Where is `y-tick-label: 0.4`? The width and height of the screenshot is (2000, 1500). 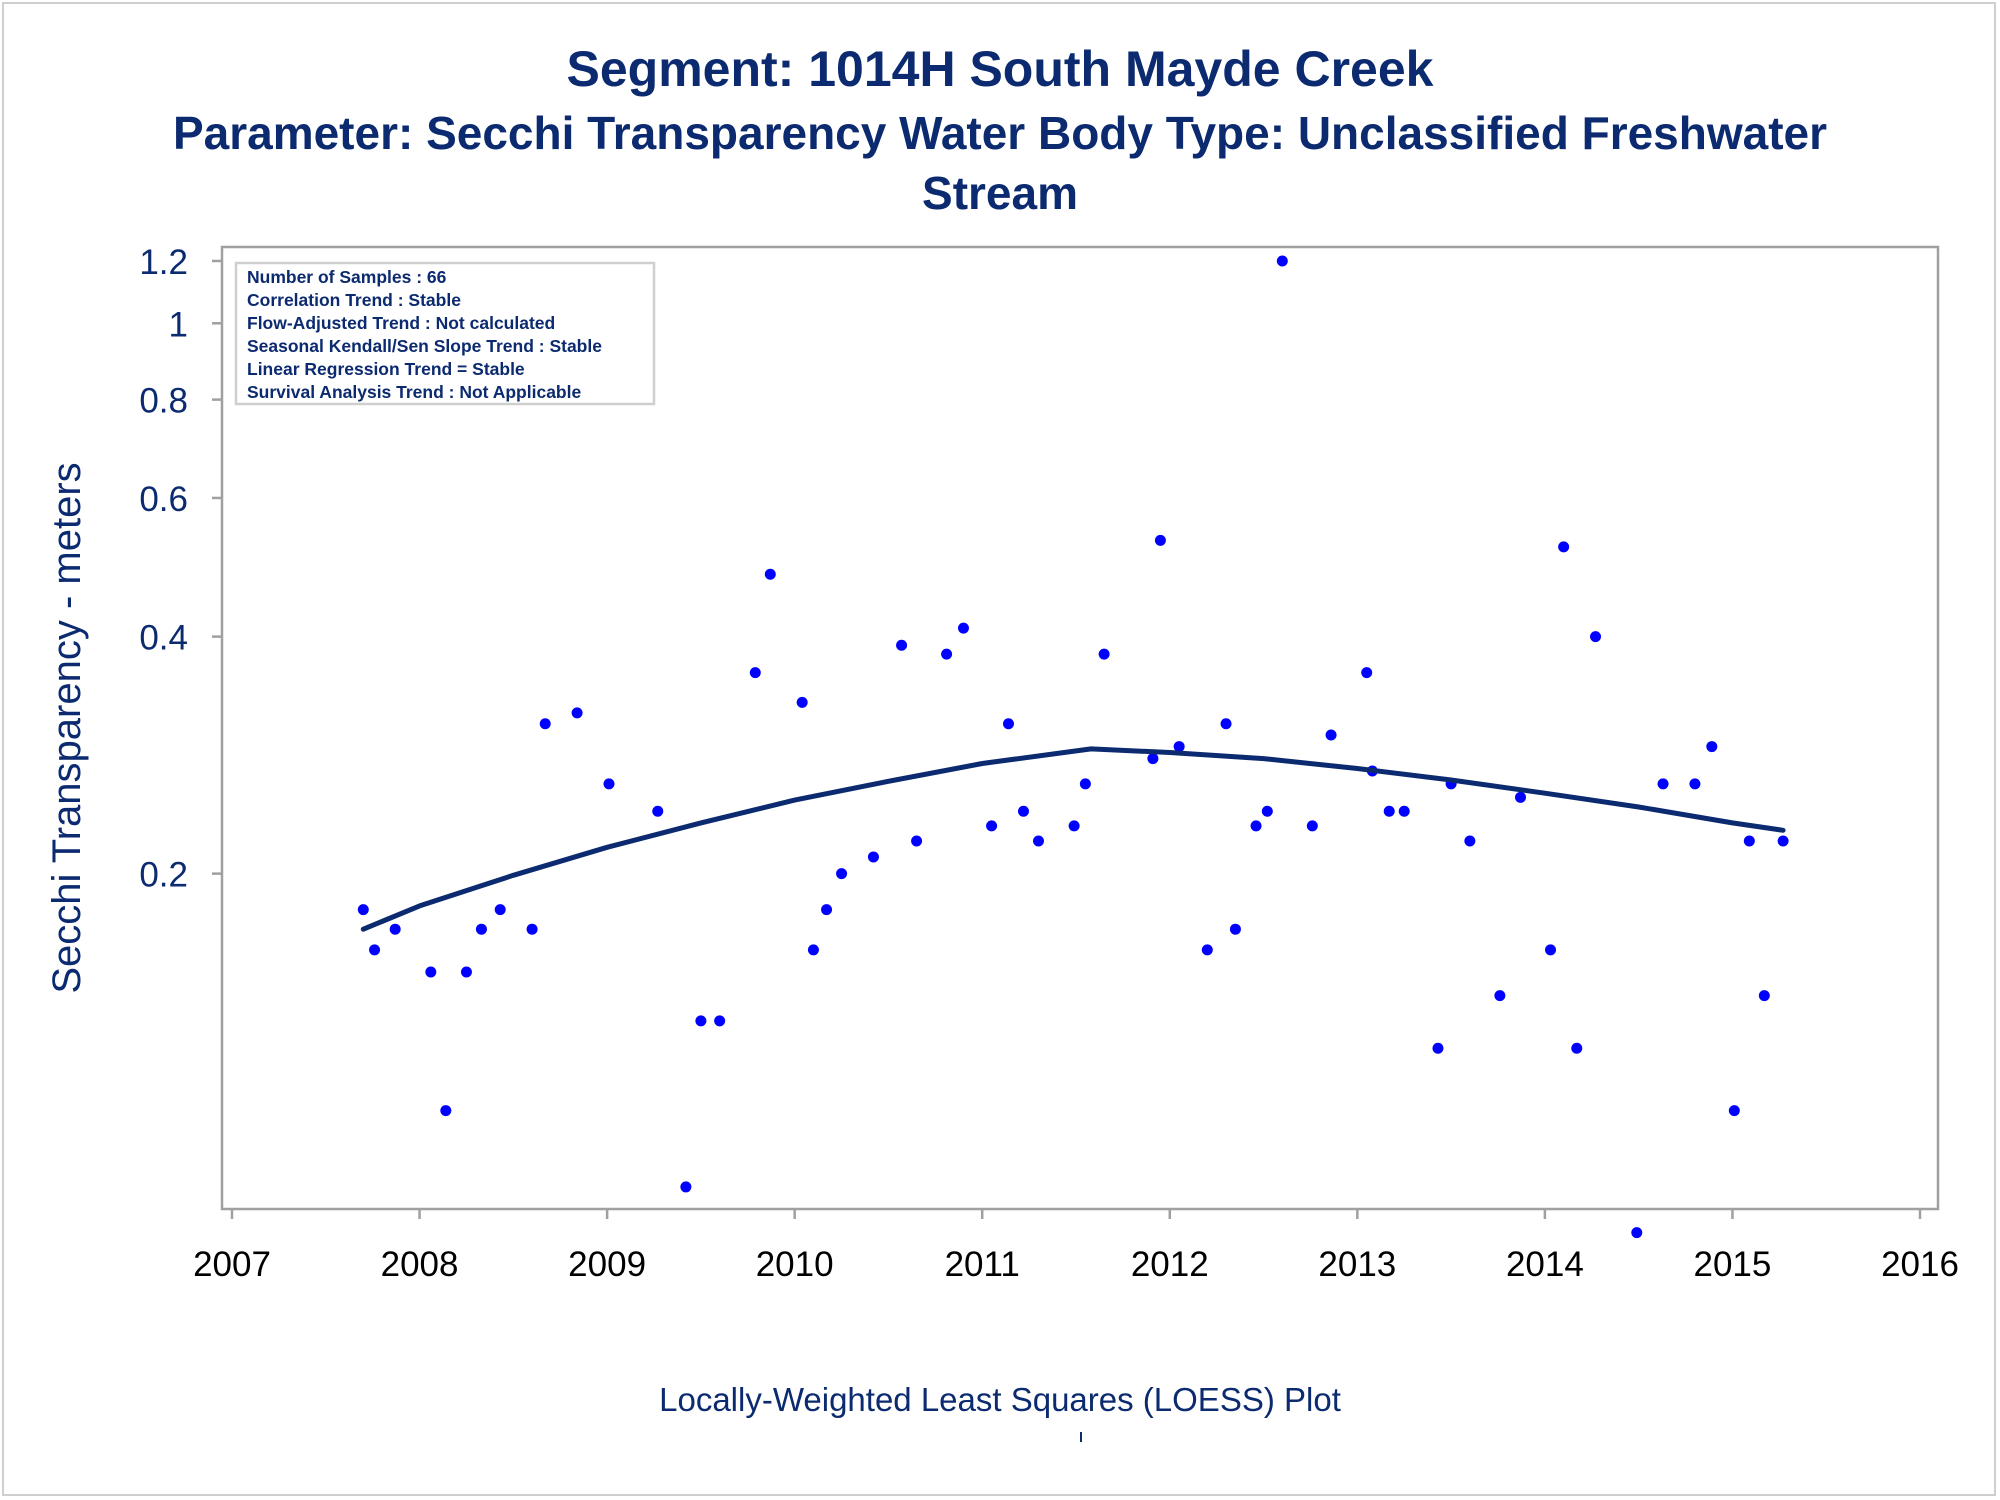 y-tick-label: 0.4 is located at coordinates (163, 638).